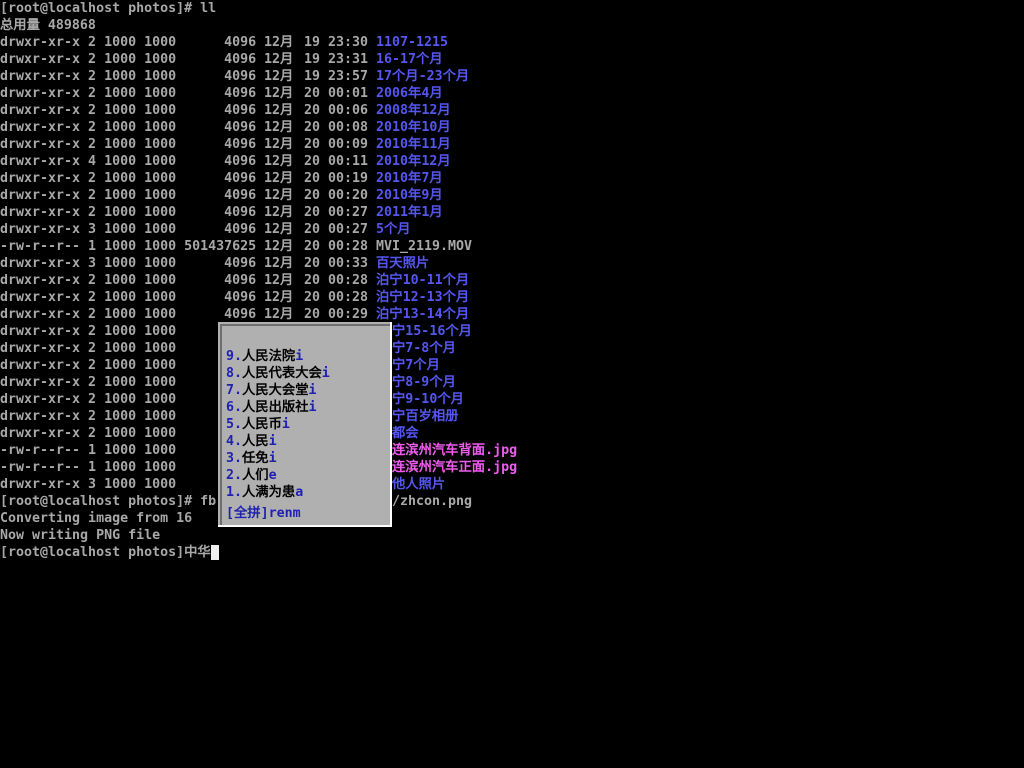  I want to click on ime-candidate-number: 5., so click(234, 424).